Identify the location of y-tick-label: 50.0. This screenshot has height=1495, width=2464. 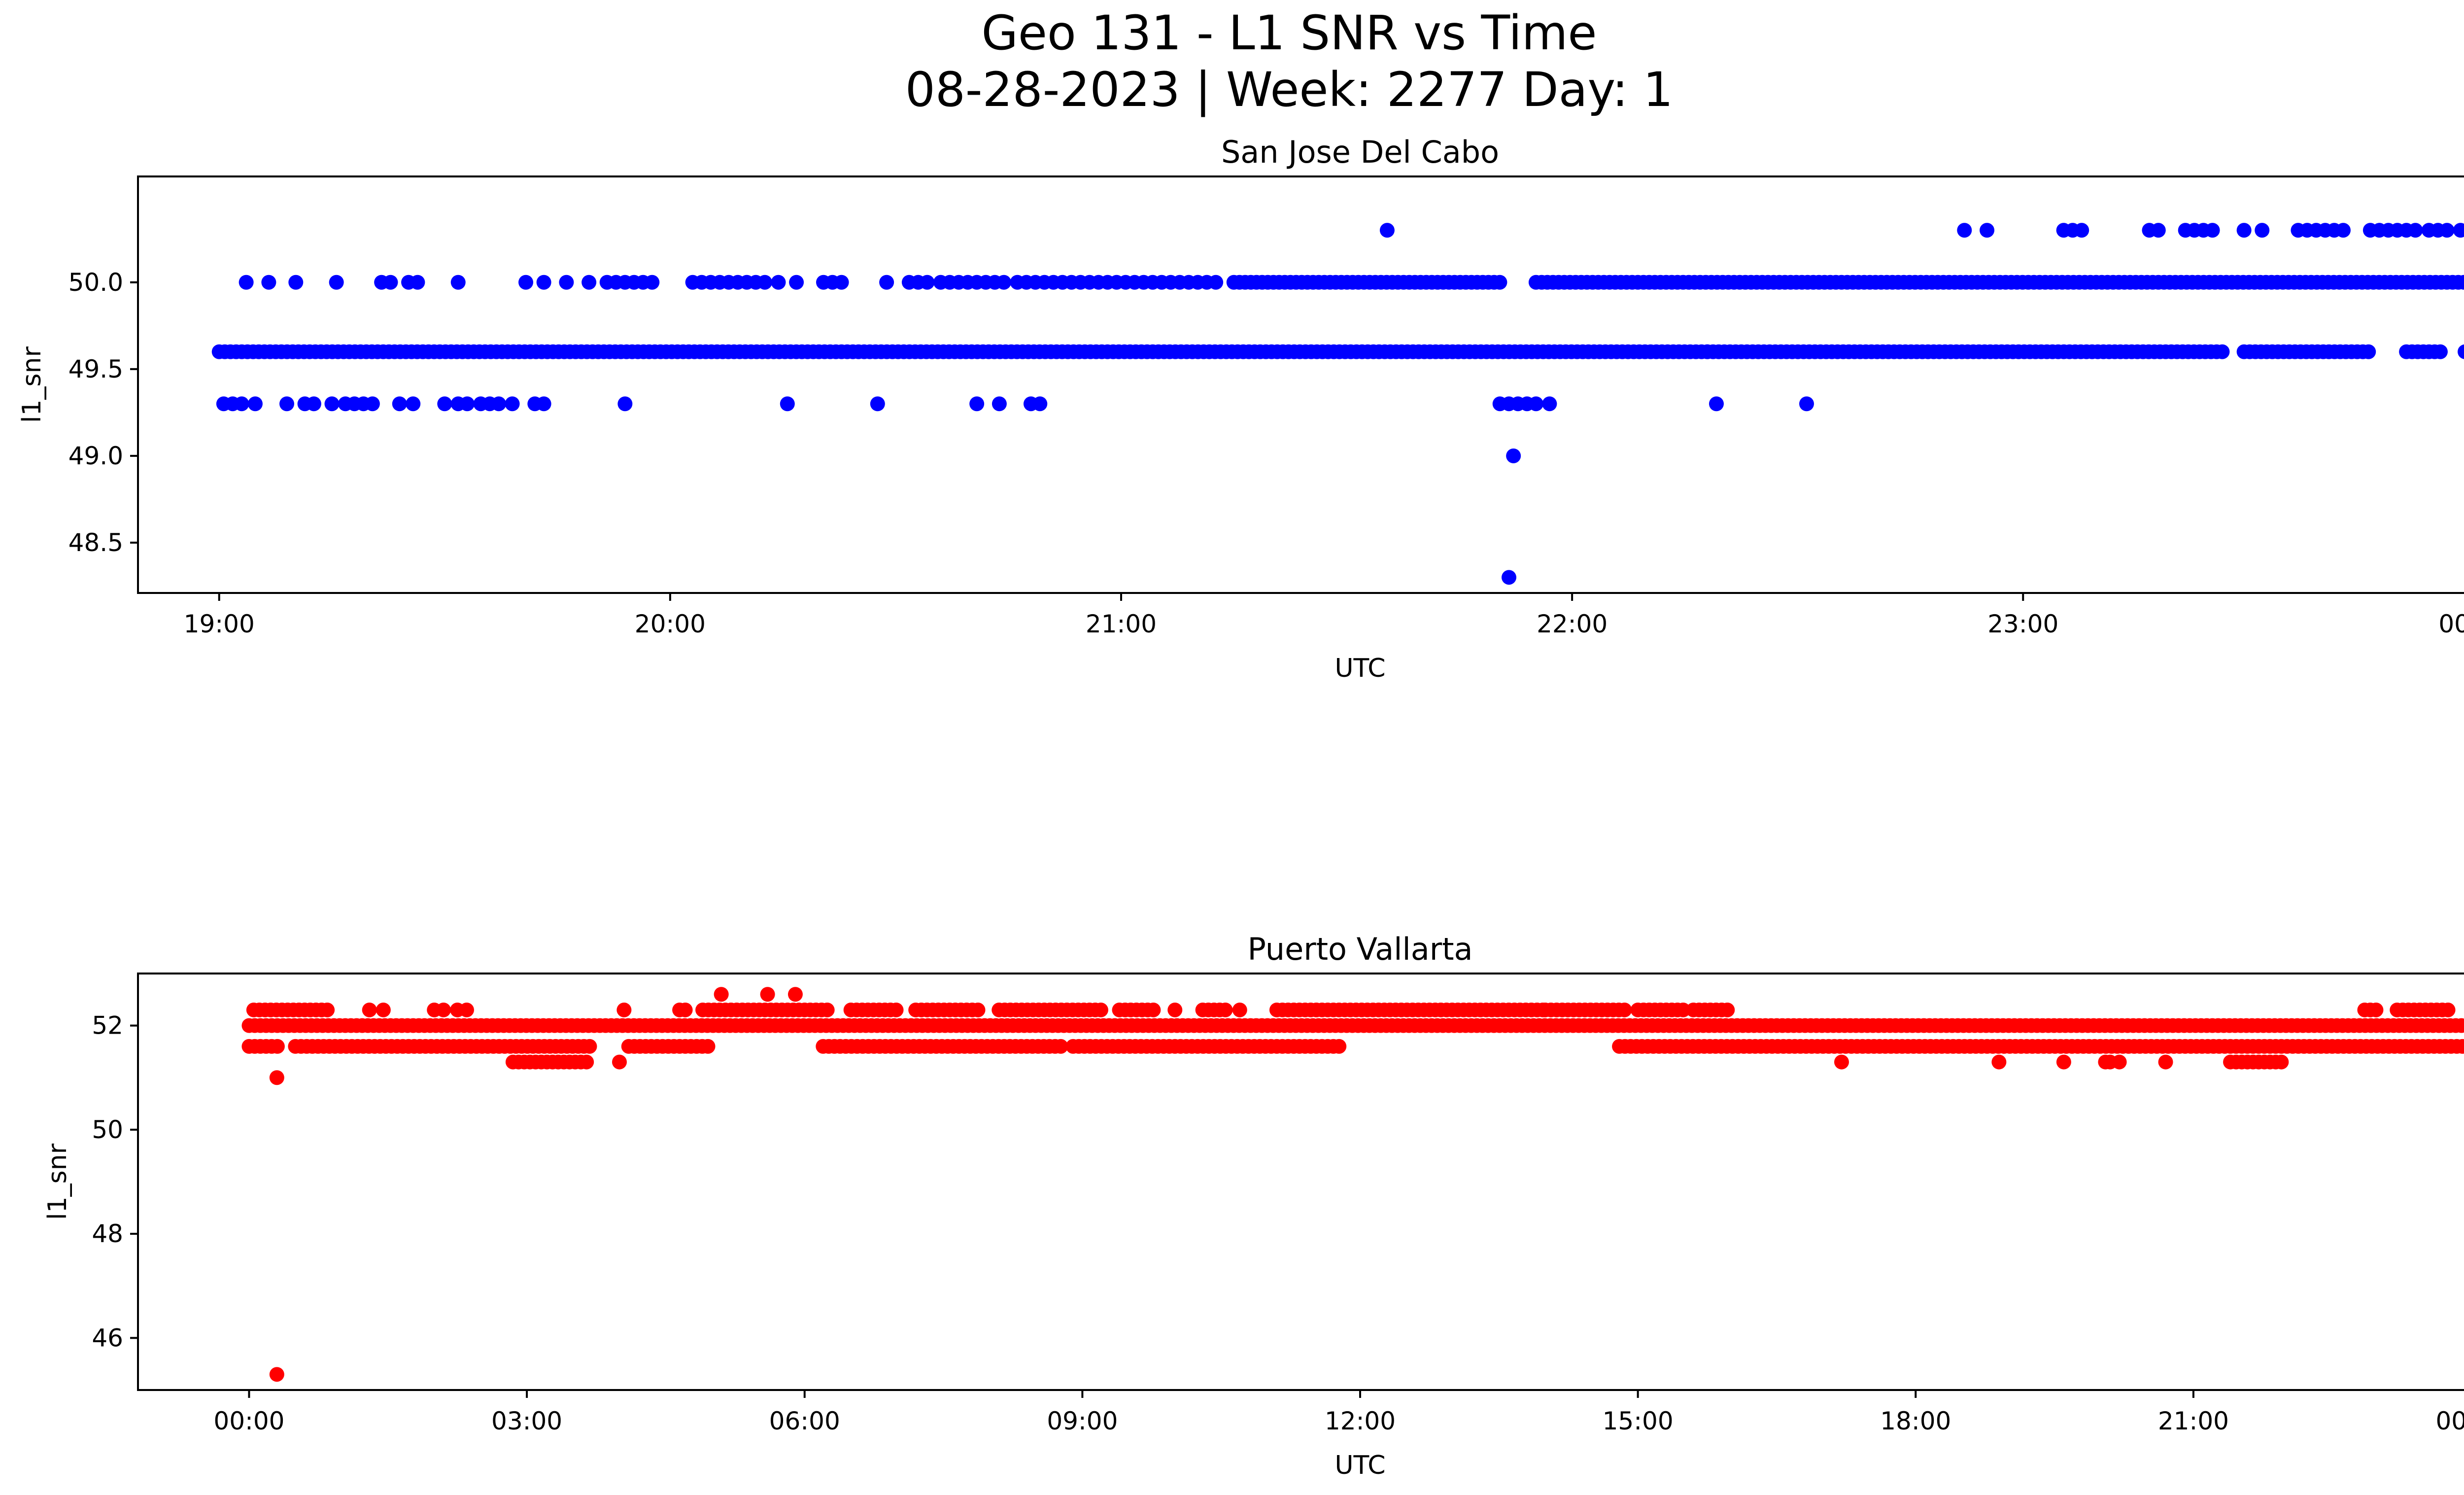
(95, 282).